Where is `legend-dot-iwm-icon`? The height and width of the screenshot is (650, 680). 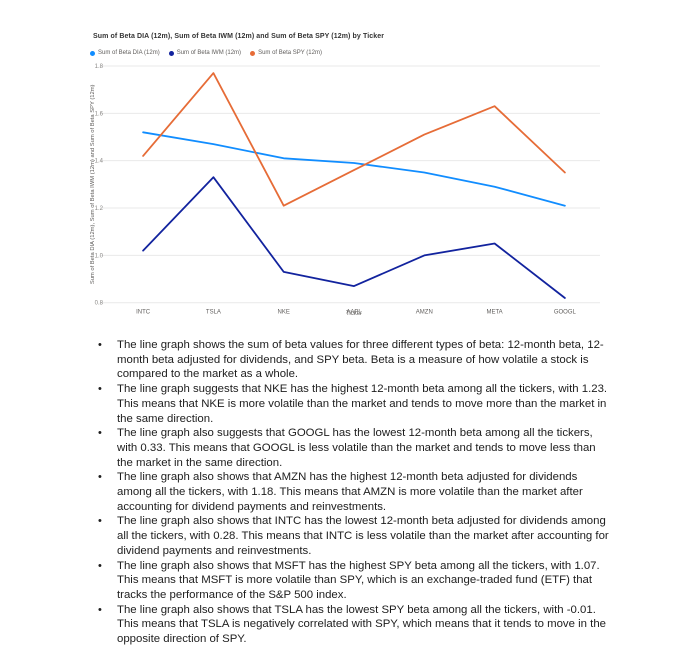 legend-dot-iwm-icon is located at coordinates (171, 53).